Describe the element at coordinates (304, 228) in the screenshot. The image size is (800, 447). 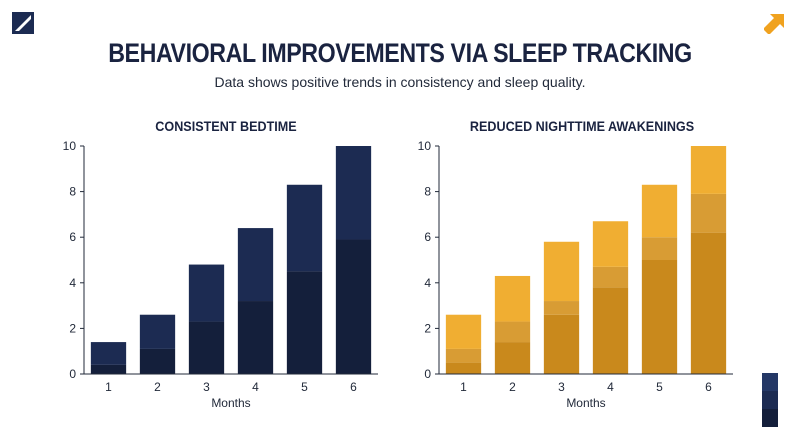
I see `bedtime-bar-m5-s2` at that location.